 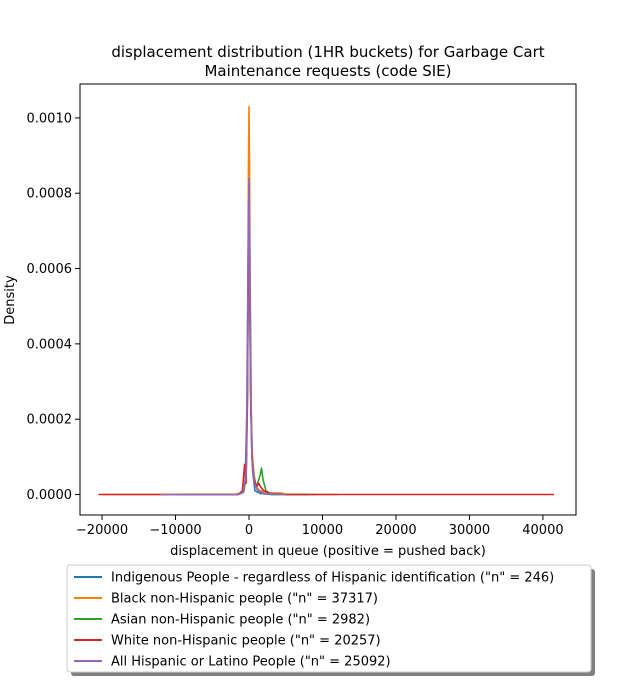 I want to click on y-axis-ticks: 0.0000 0.0002 0.0004 0.0006 0.0008 0.0010, so click(x=53, y=307).